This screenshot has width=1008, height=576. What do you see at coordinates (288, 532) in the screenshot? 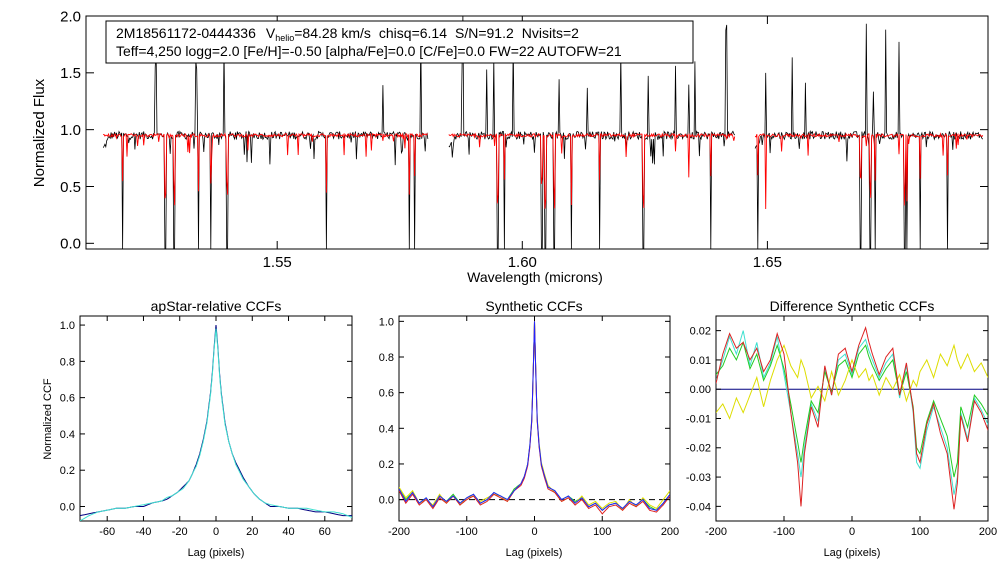
I see `x-tick-label: 40` at bounding box center [288, 532].